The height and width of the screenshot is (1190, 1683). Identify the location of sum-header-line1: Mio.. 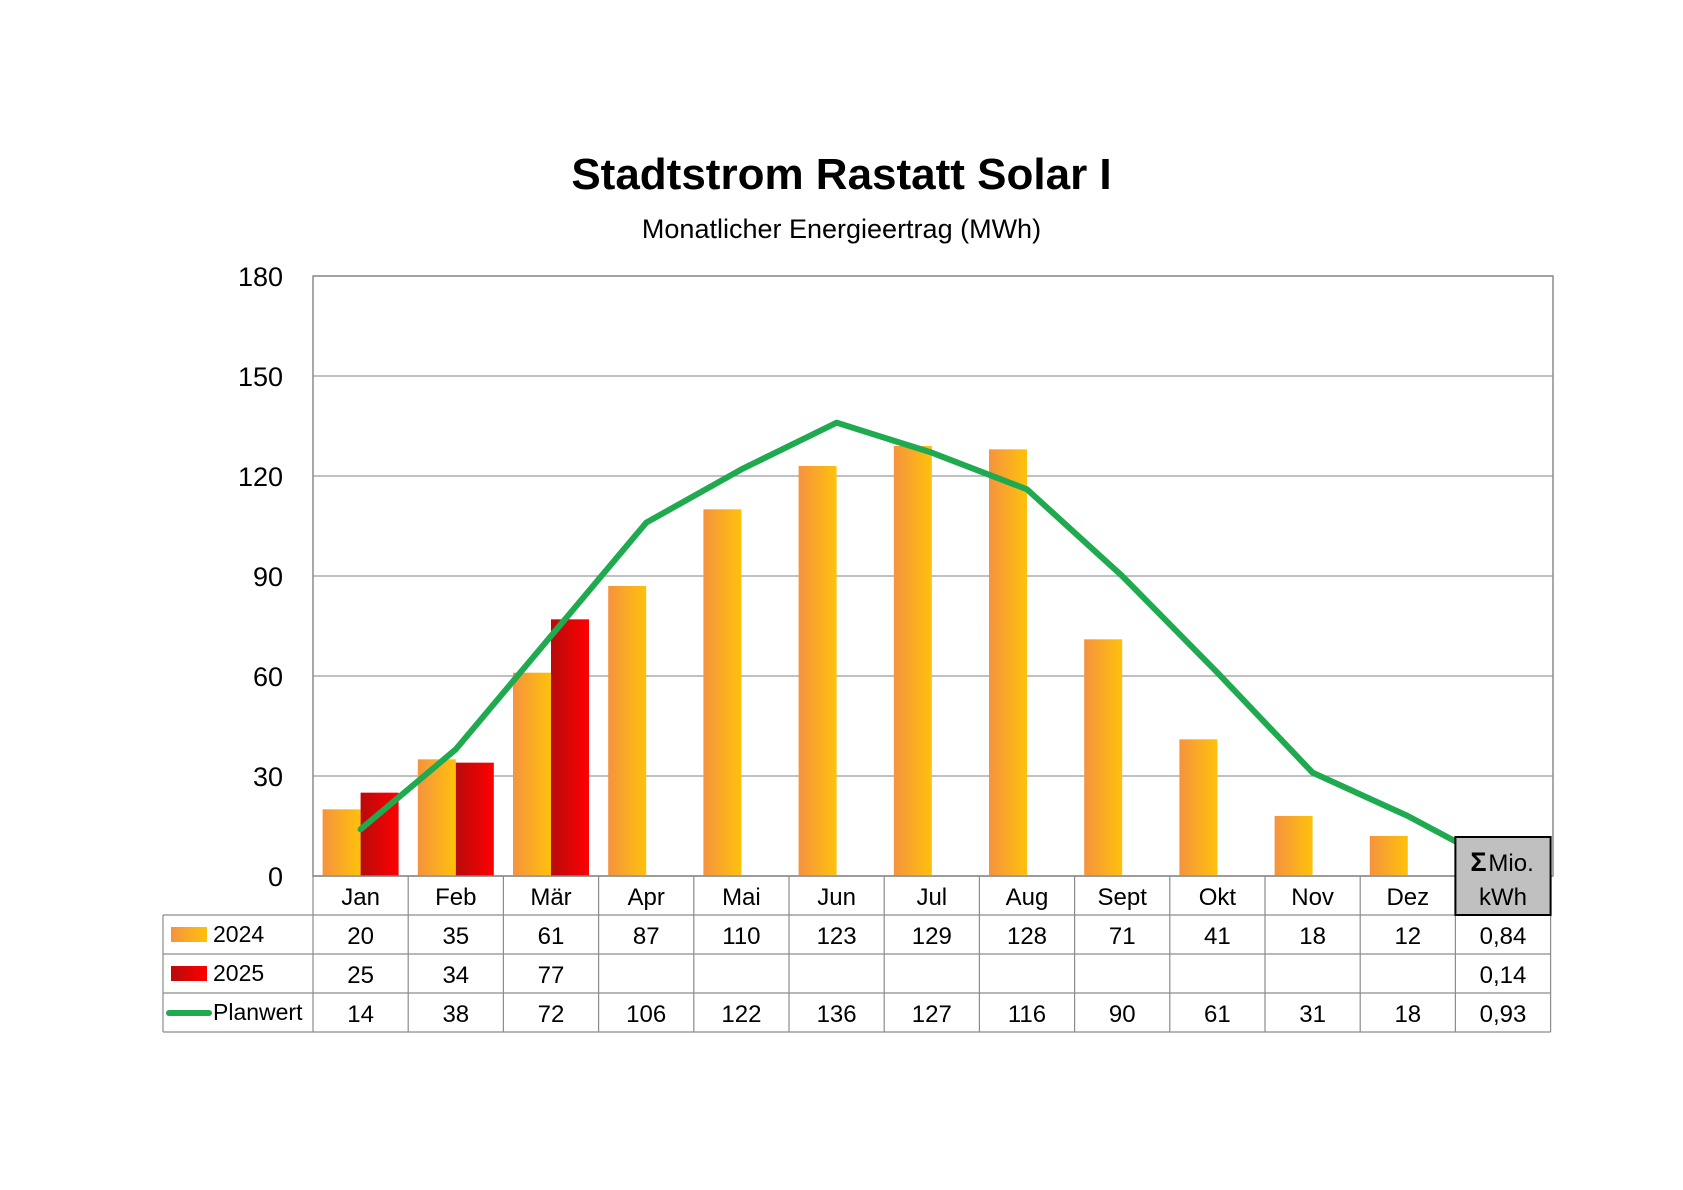
(1510, 863).